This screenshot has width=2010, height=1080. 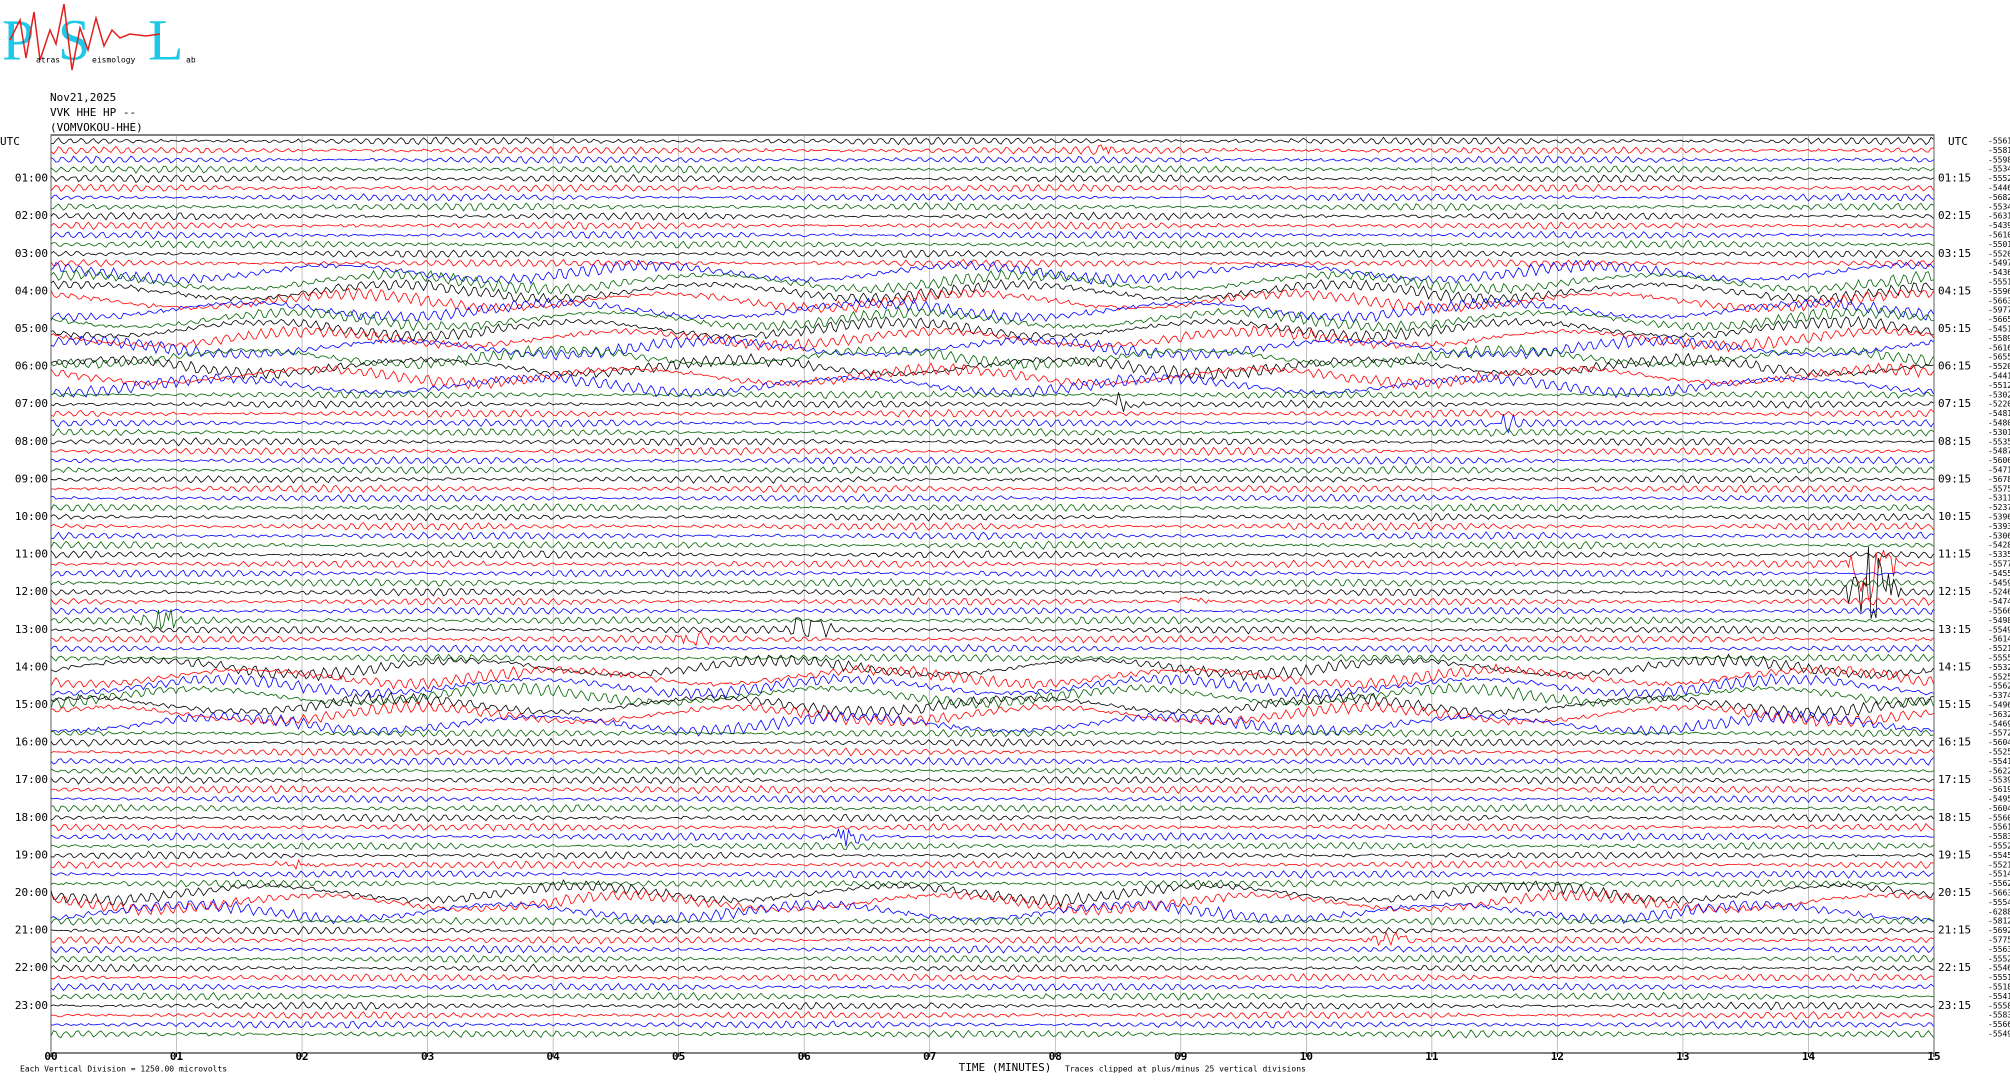 I want to click on logo: P S L atras eismology ab, so click(x=99, y=37).